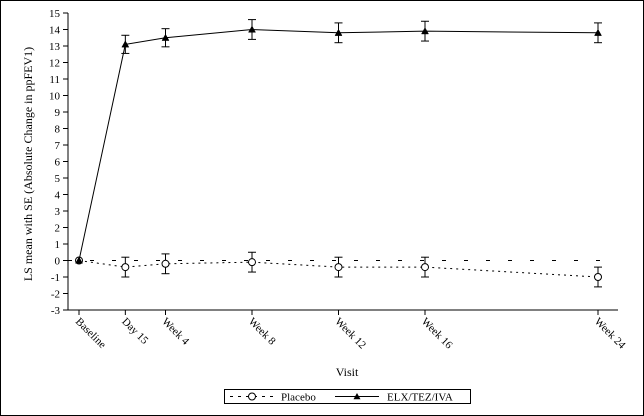  I want to click on y-tick-label: 15, so click(55, 14).